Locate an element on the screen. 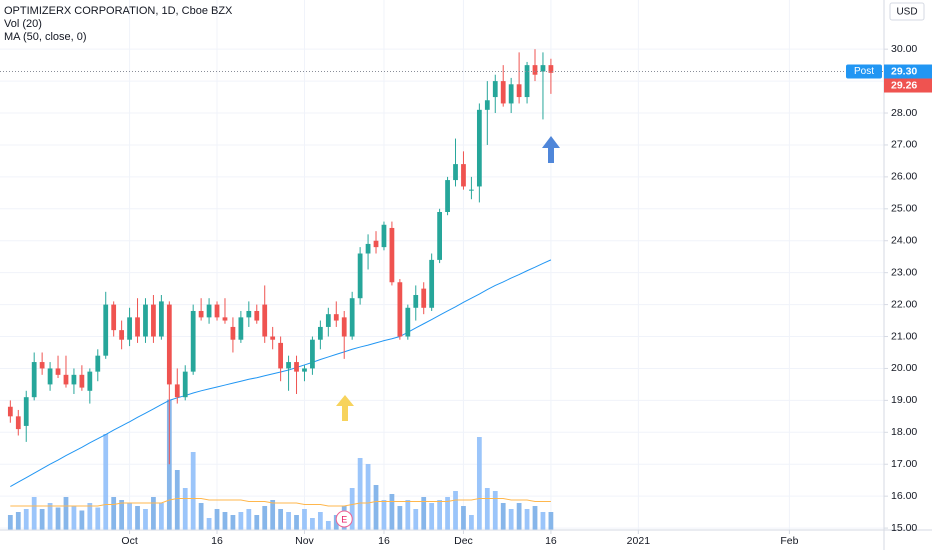 This screenshot has width=932, height=550. last-price-box is located at coordinates (908, 85).